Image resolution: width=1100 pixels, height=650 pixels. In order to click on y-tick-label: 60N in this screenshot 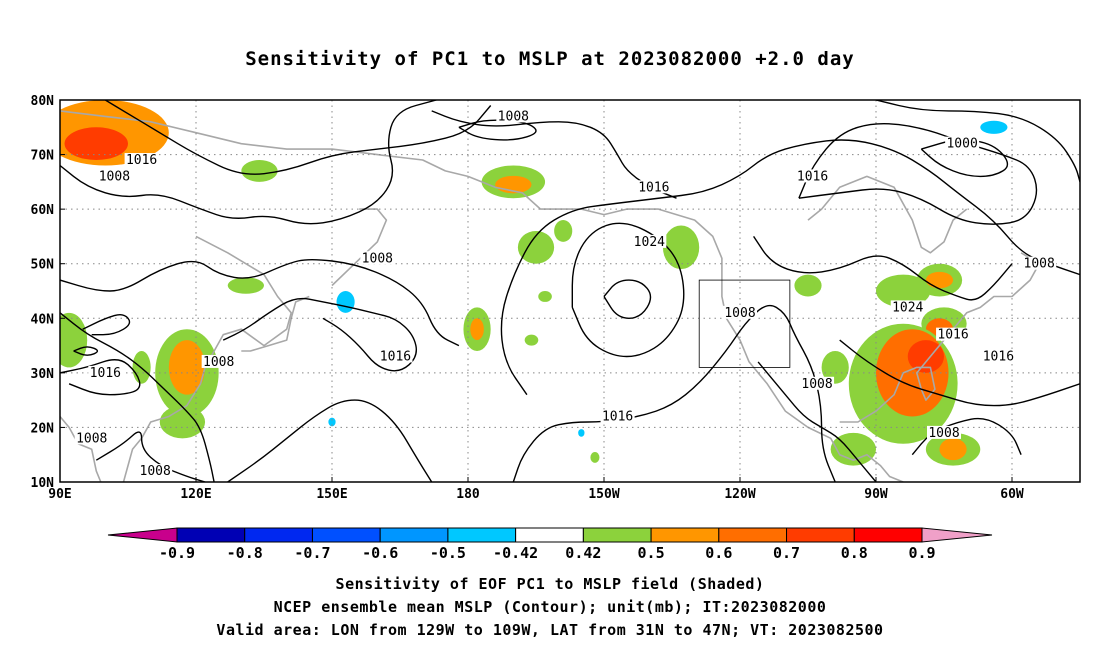, I will do `click(43, 210)`.